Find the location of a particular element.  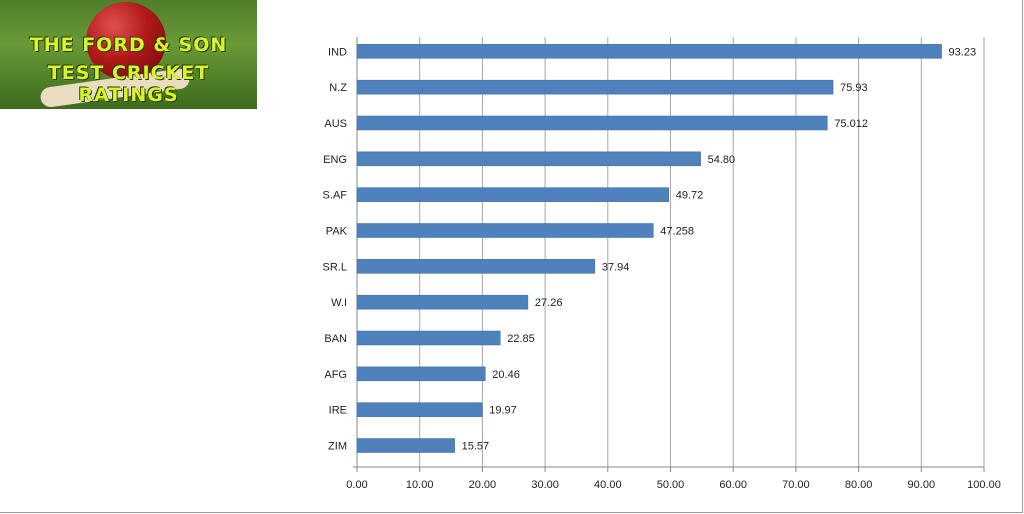

bar-srl is located at coordinates (476, 266).